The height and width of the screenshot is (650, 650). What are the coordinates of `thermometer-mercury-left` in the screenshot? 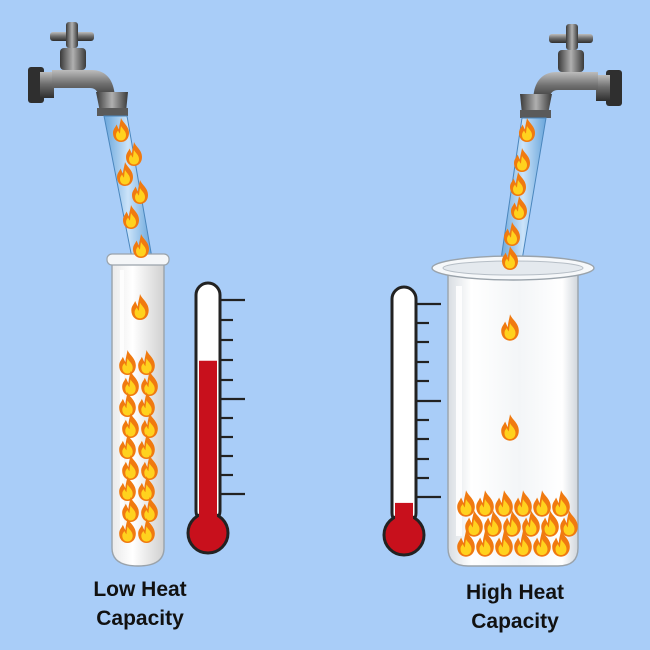 It's located at (208, 443).